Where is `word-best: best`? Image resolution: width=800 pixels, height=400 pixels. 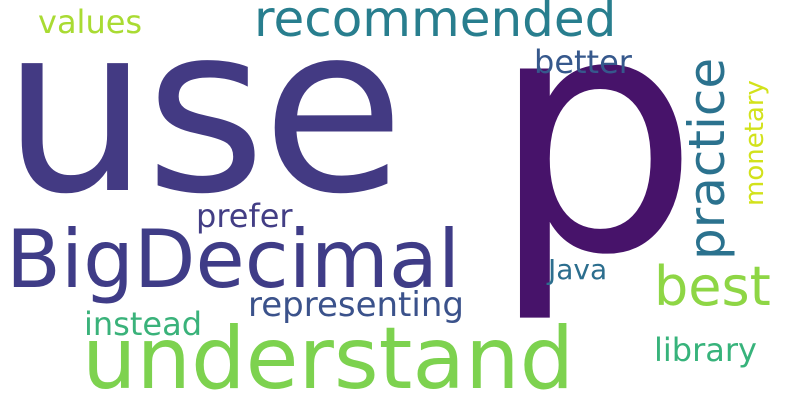
word-best: best is located at coordinates (712, 286).